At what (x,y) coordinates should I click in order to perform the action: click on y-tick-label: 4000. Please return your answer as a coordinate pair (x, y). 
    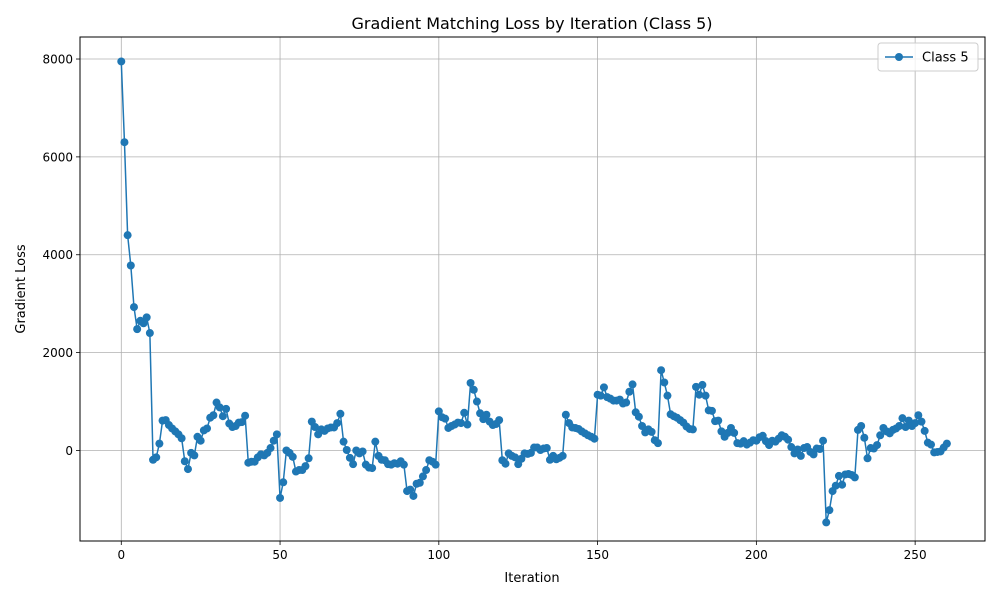
    Looking at the image, I should click on (57, 255).